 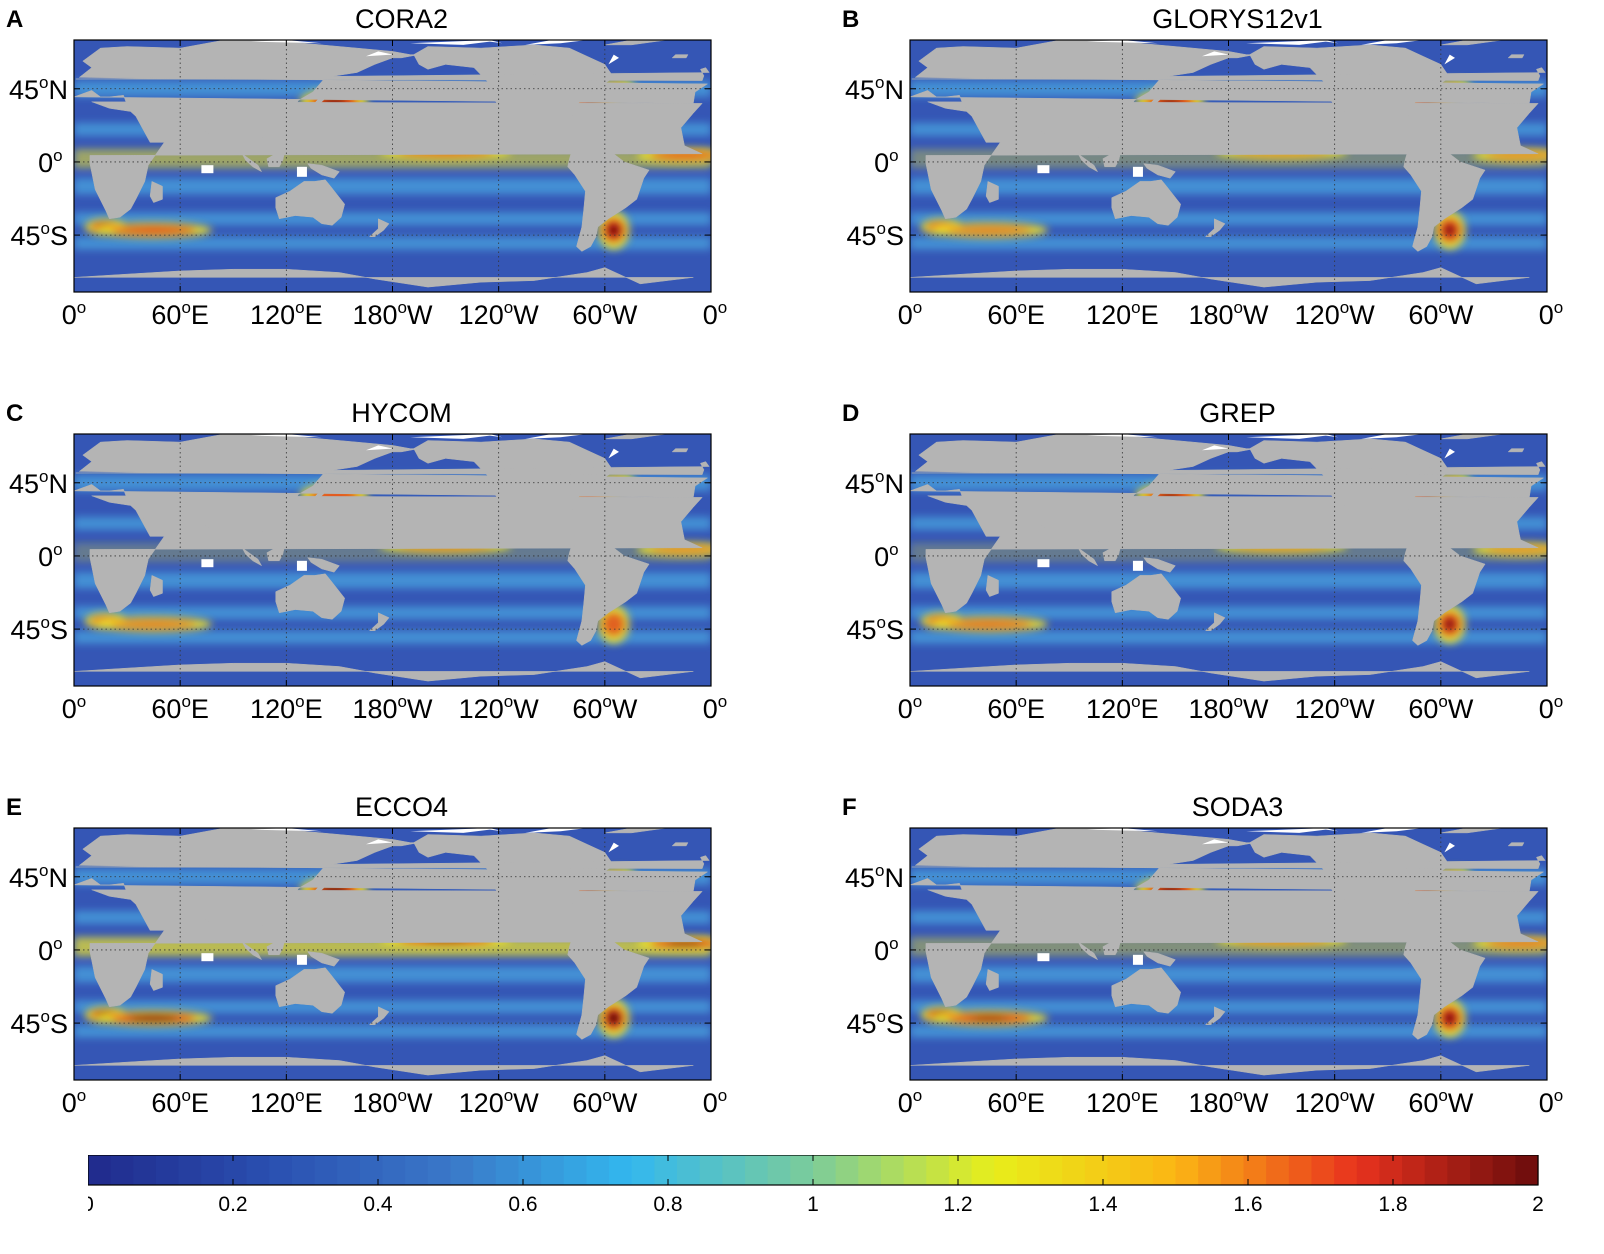 What do you see at coordinates (889, 162) in the screenshot?
I see `lat-tick-label: 0o` at bounding box center [889, 162].